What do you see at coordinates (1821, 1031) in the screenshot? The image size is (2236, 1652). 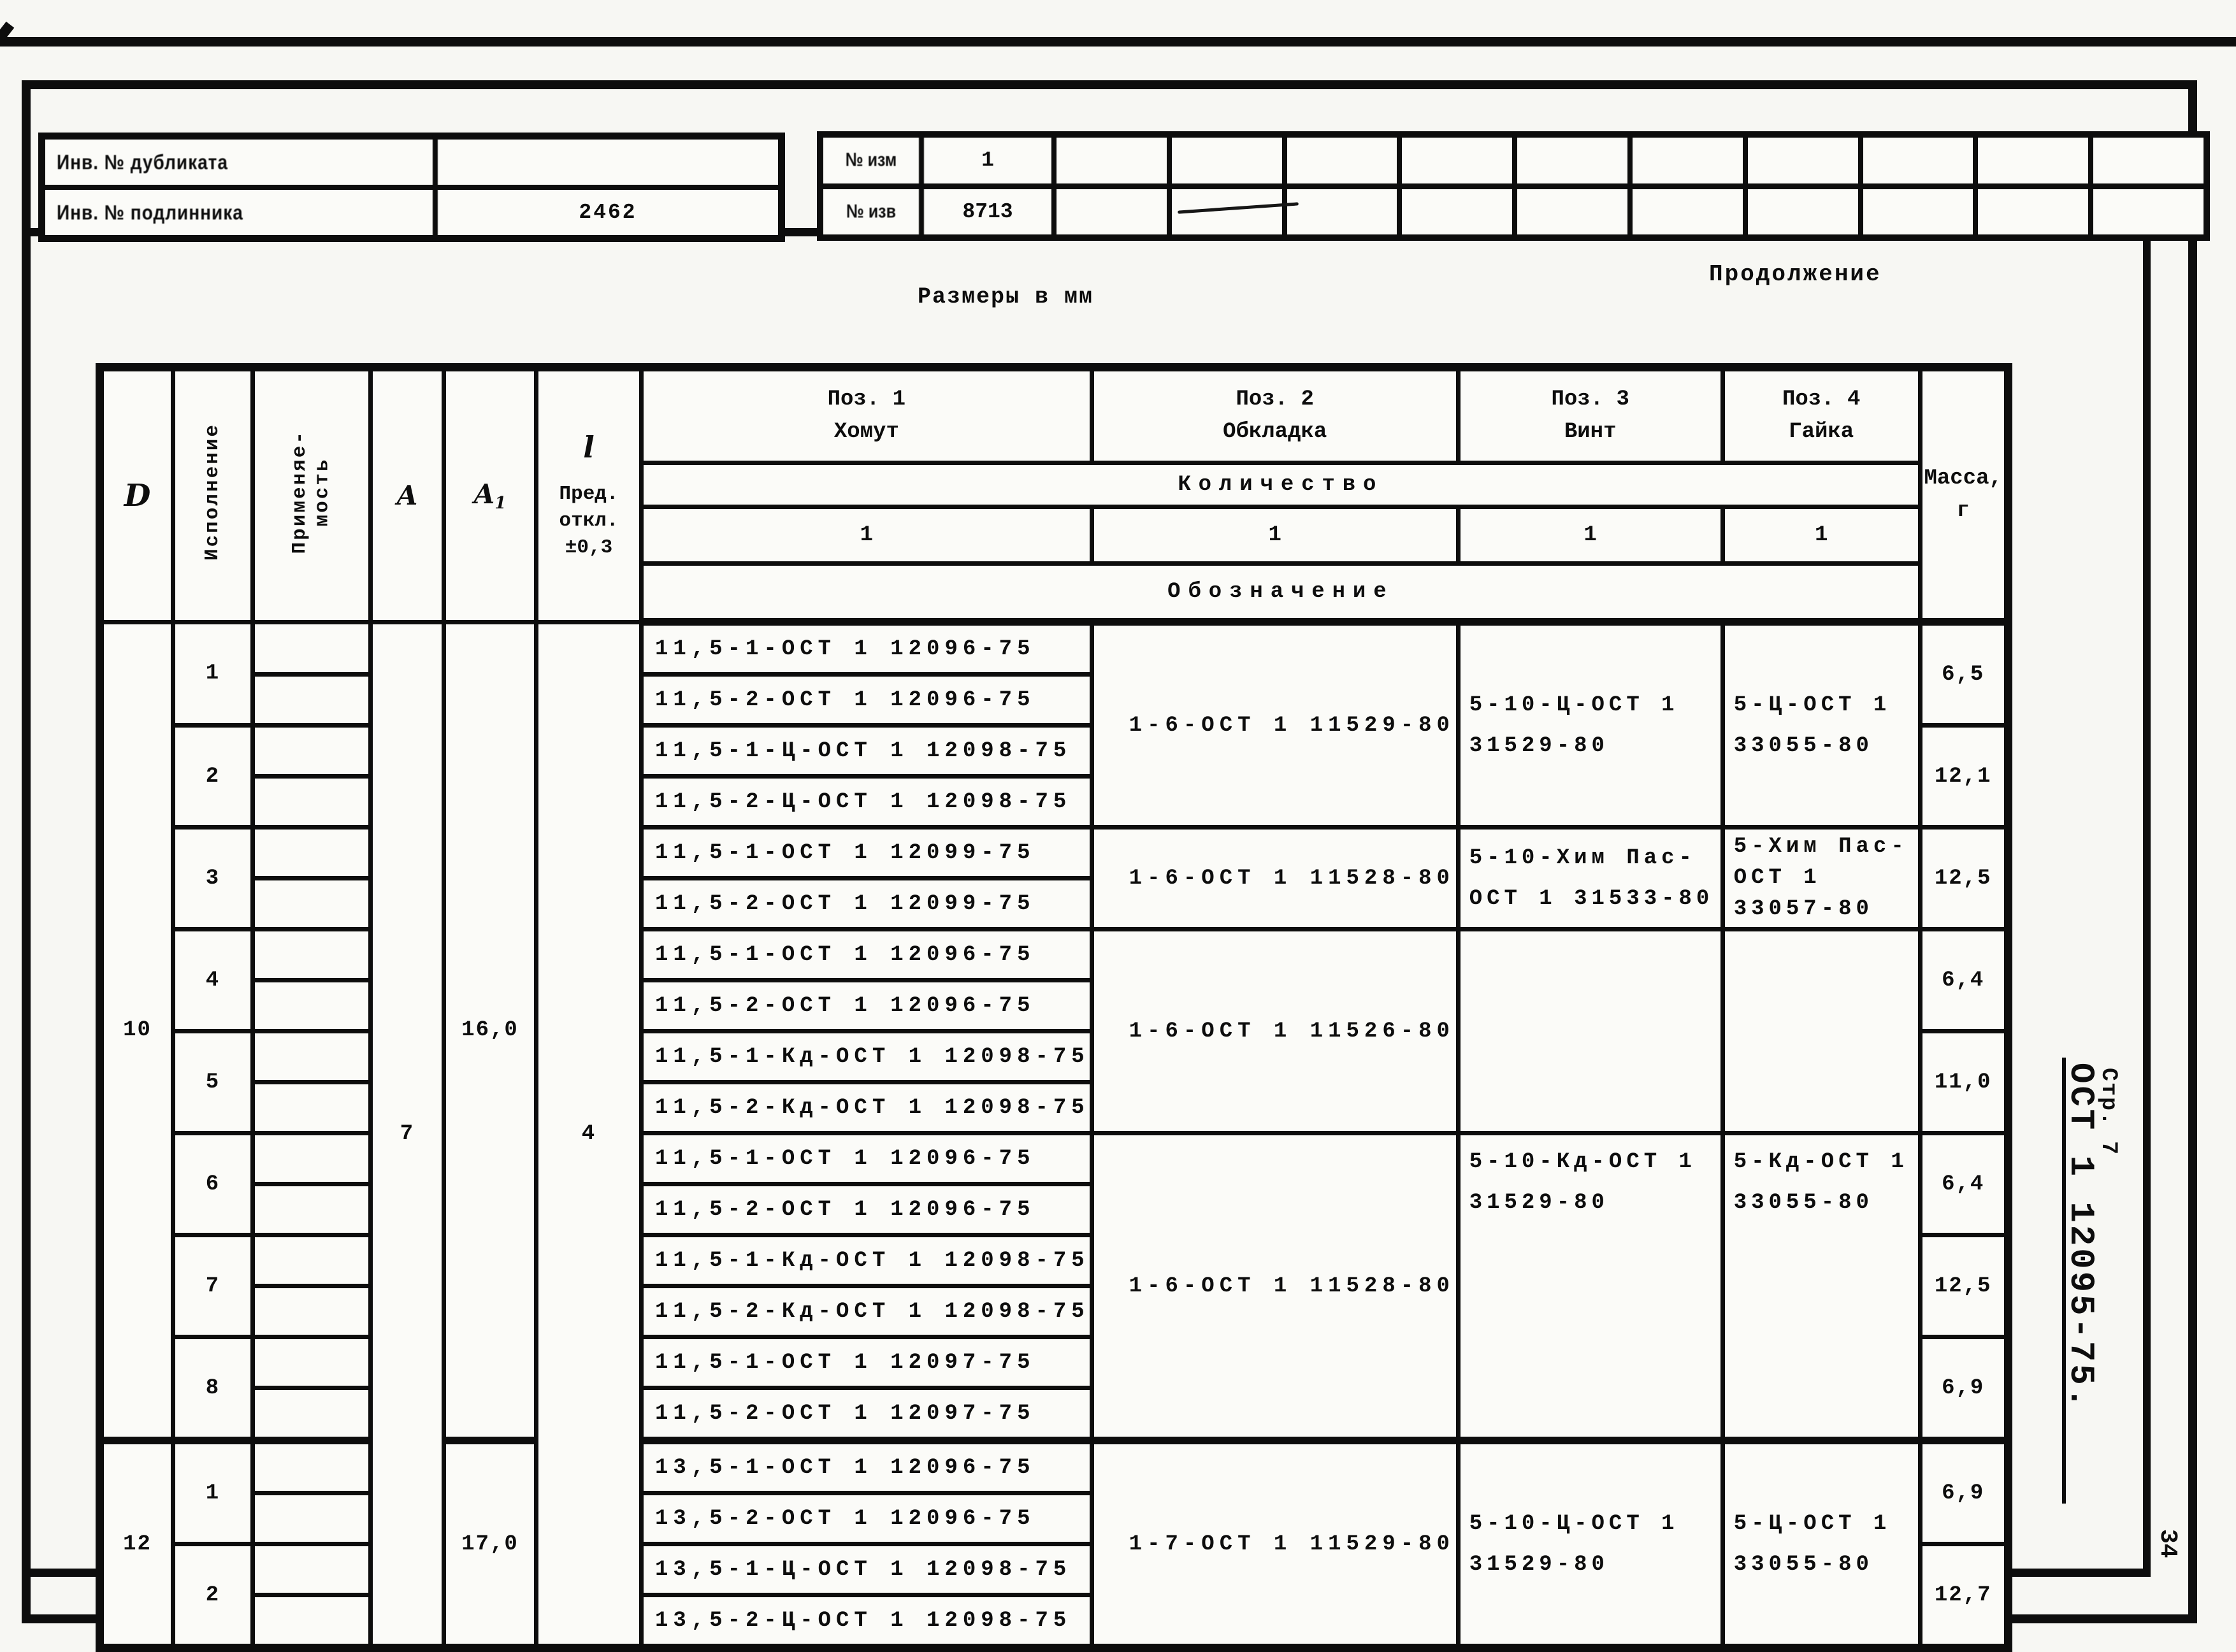 I see `pos4-empty-cell` at bounding box center [1821, 1031].